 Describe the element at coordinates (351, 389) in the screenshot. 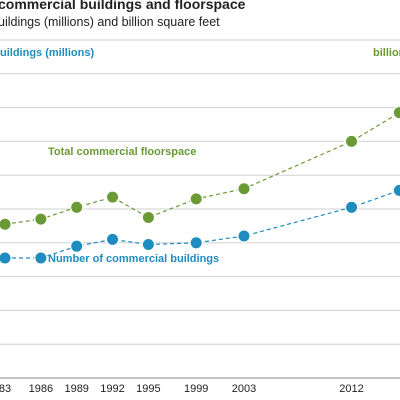

I see `x-tick-label: 2012` at that location.